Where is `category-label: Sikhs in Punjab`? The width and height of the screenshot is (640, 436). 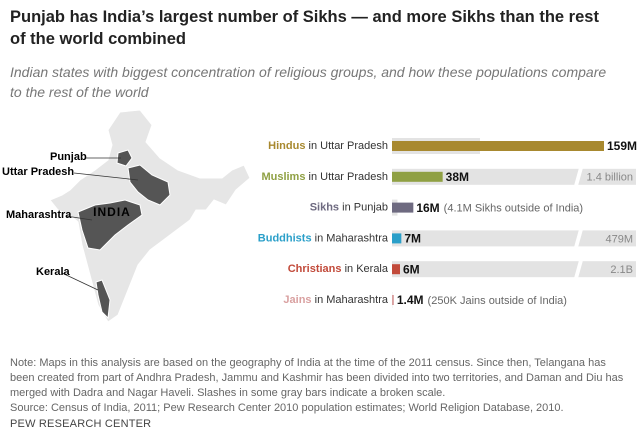
category-label: Sikhs in Punjab is located at coordinates (349, 208).